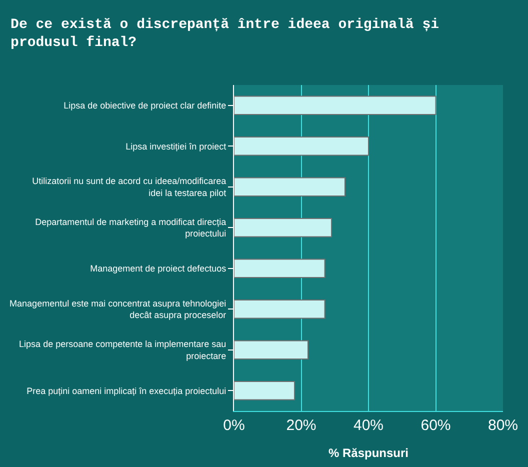 This screenshot has width=528, height=467. What do you see at coordinates (118, 309) in the screenshot?
I see `y-tick-label: Managementul este mai concentrat asupra tehnologiei decât asupra proceselor` at bounding box center [118, 309].